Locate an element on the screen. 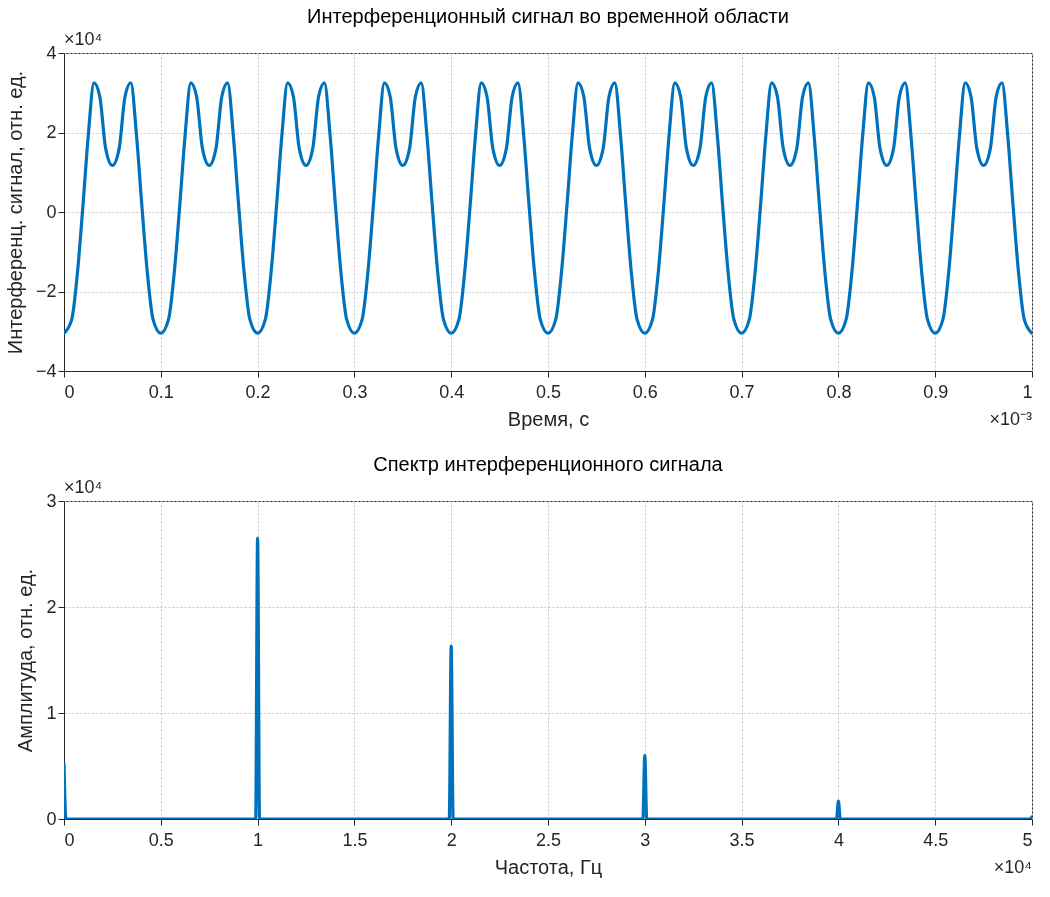 The height and width of the screenshot is (897, 1050). x-tick-label: 4 is located at coordinates (838, 839).